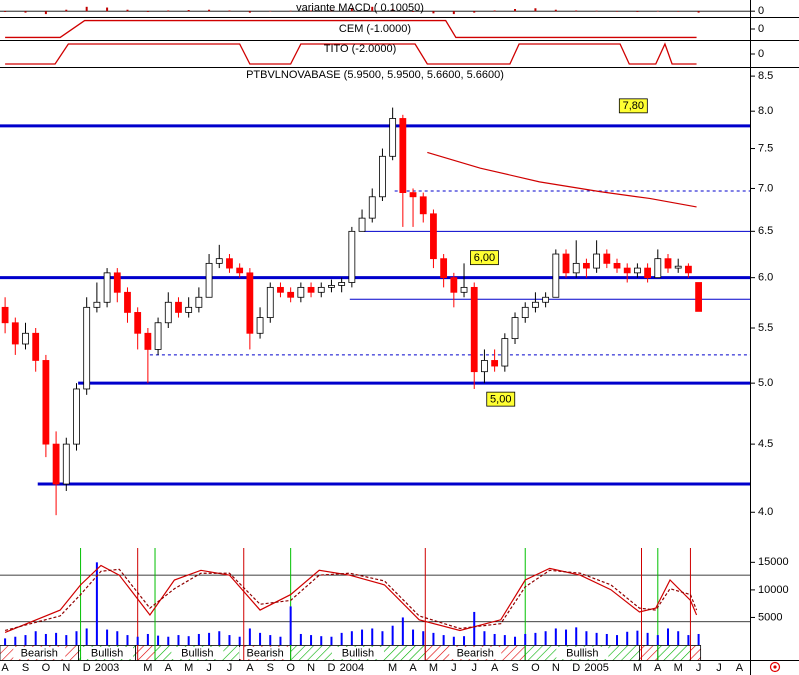 This screenshot has height=675, width=799. What do you see at coordinates (765, 188) in the screenshot?
I see `y-tick-label: 7.0` at bounding box center [765, 188].